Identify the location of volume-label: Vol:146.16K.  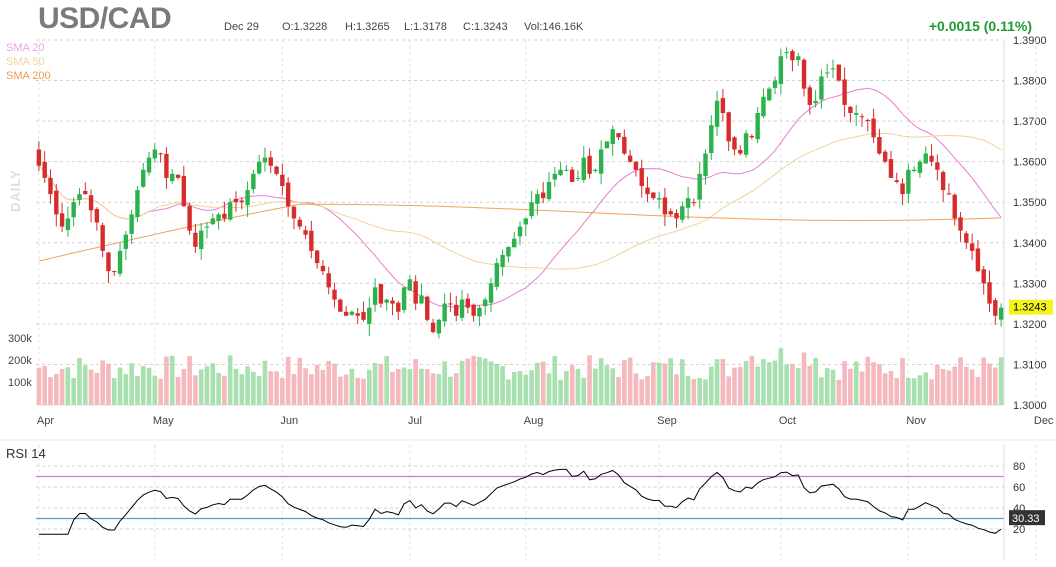
(554, 27).